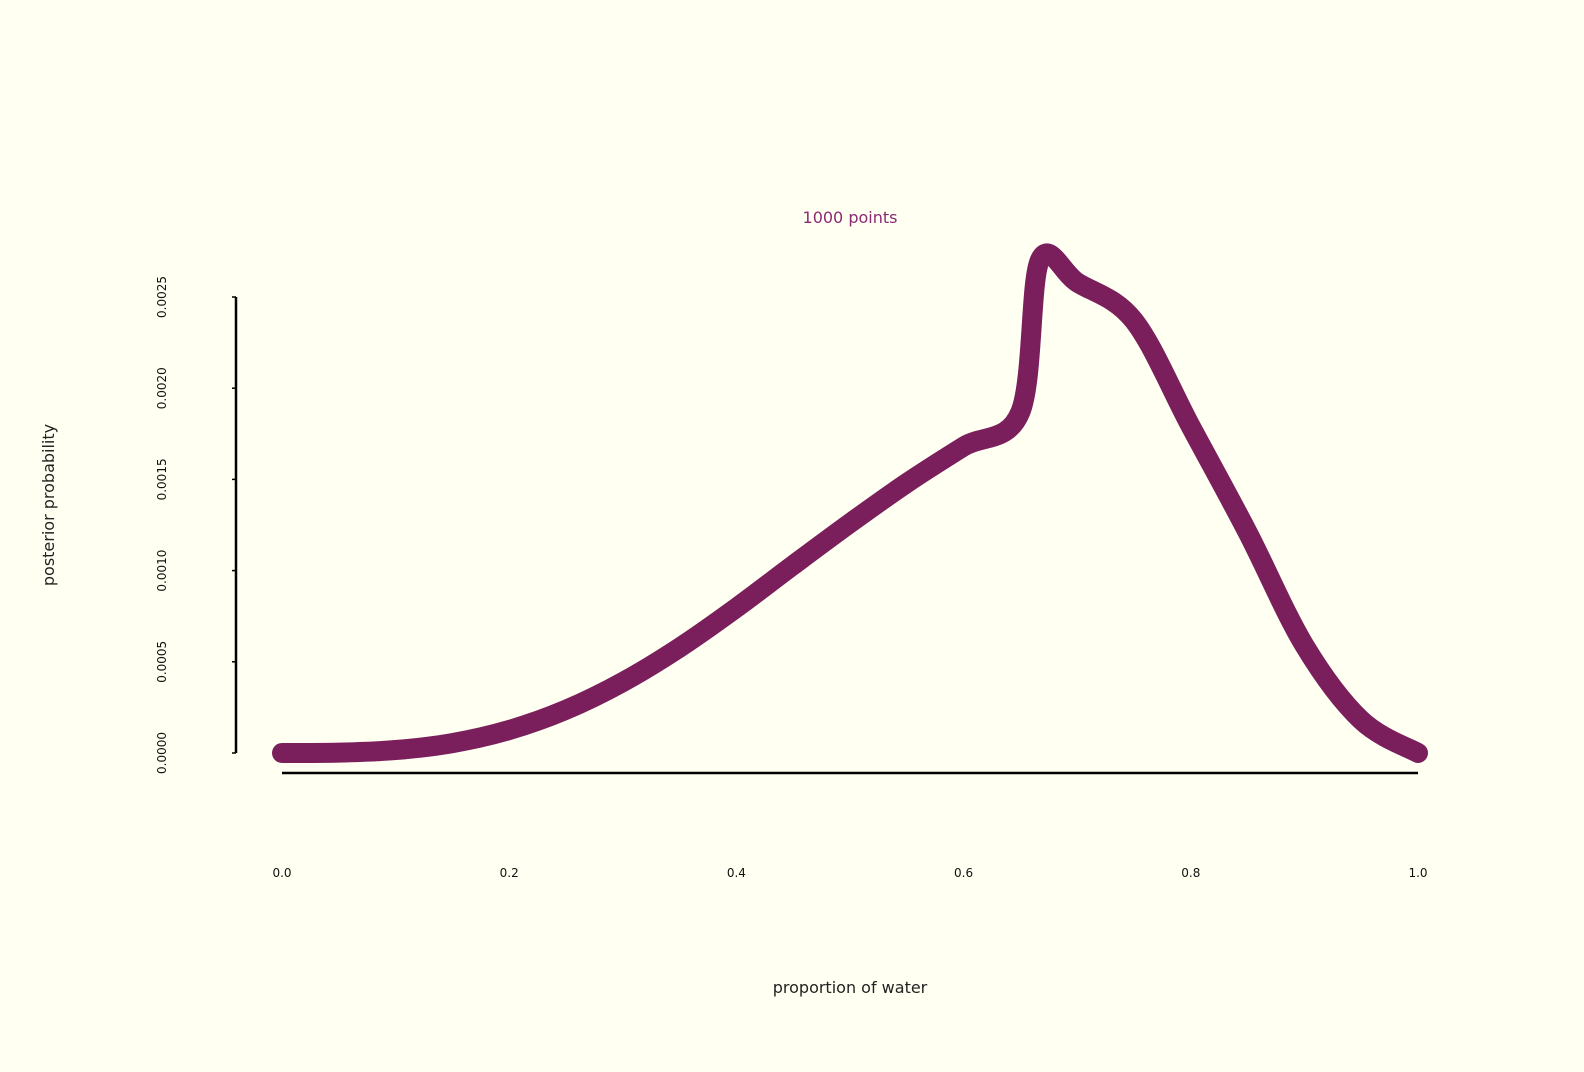 Image resolution: width=1584 pixels, height=1072 pixels. I want to click on y-tick-label: 0.0025, so click(162, 297).